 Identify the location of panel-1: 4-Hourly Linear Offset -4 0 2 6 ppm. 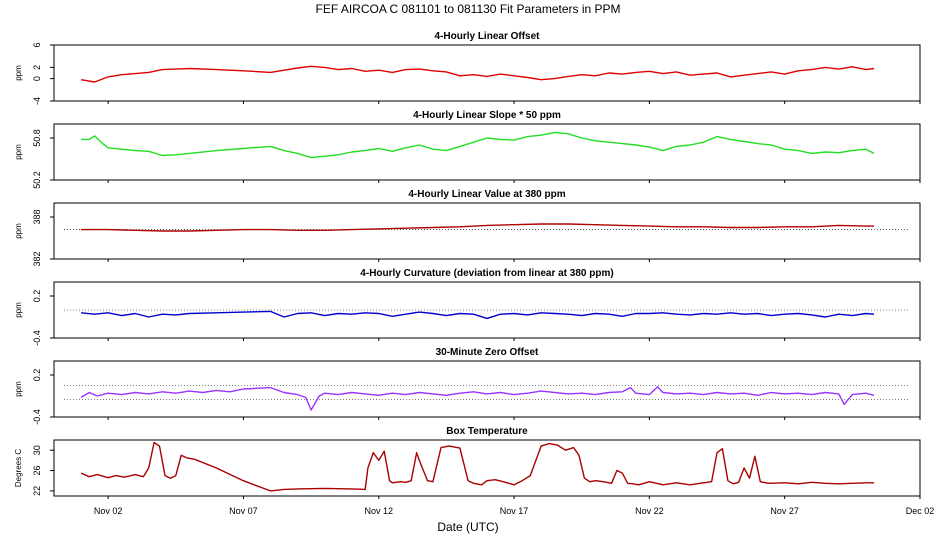
(467, 68).